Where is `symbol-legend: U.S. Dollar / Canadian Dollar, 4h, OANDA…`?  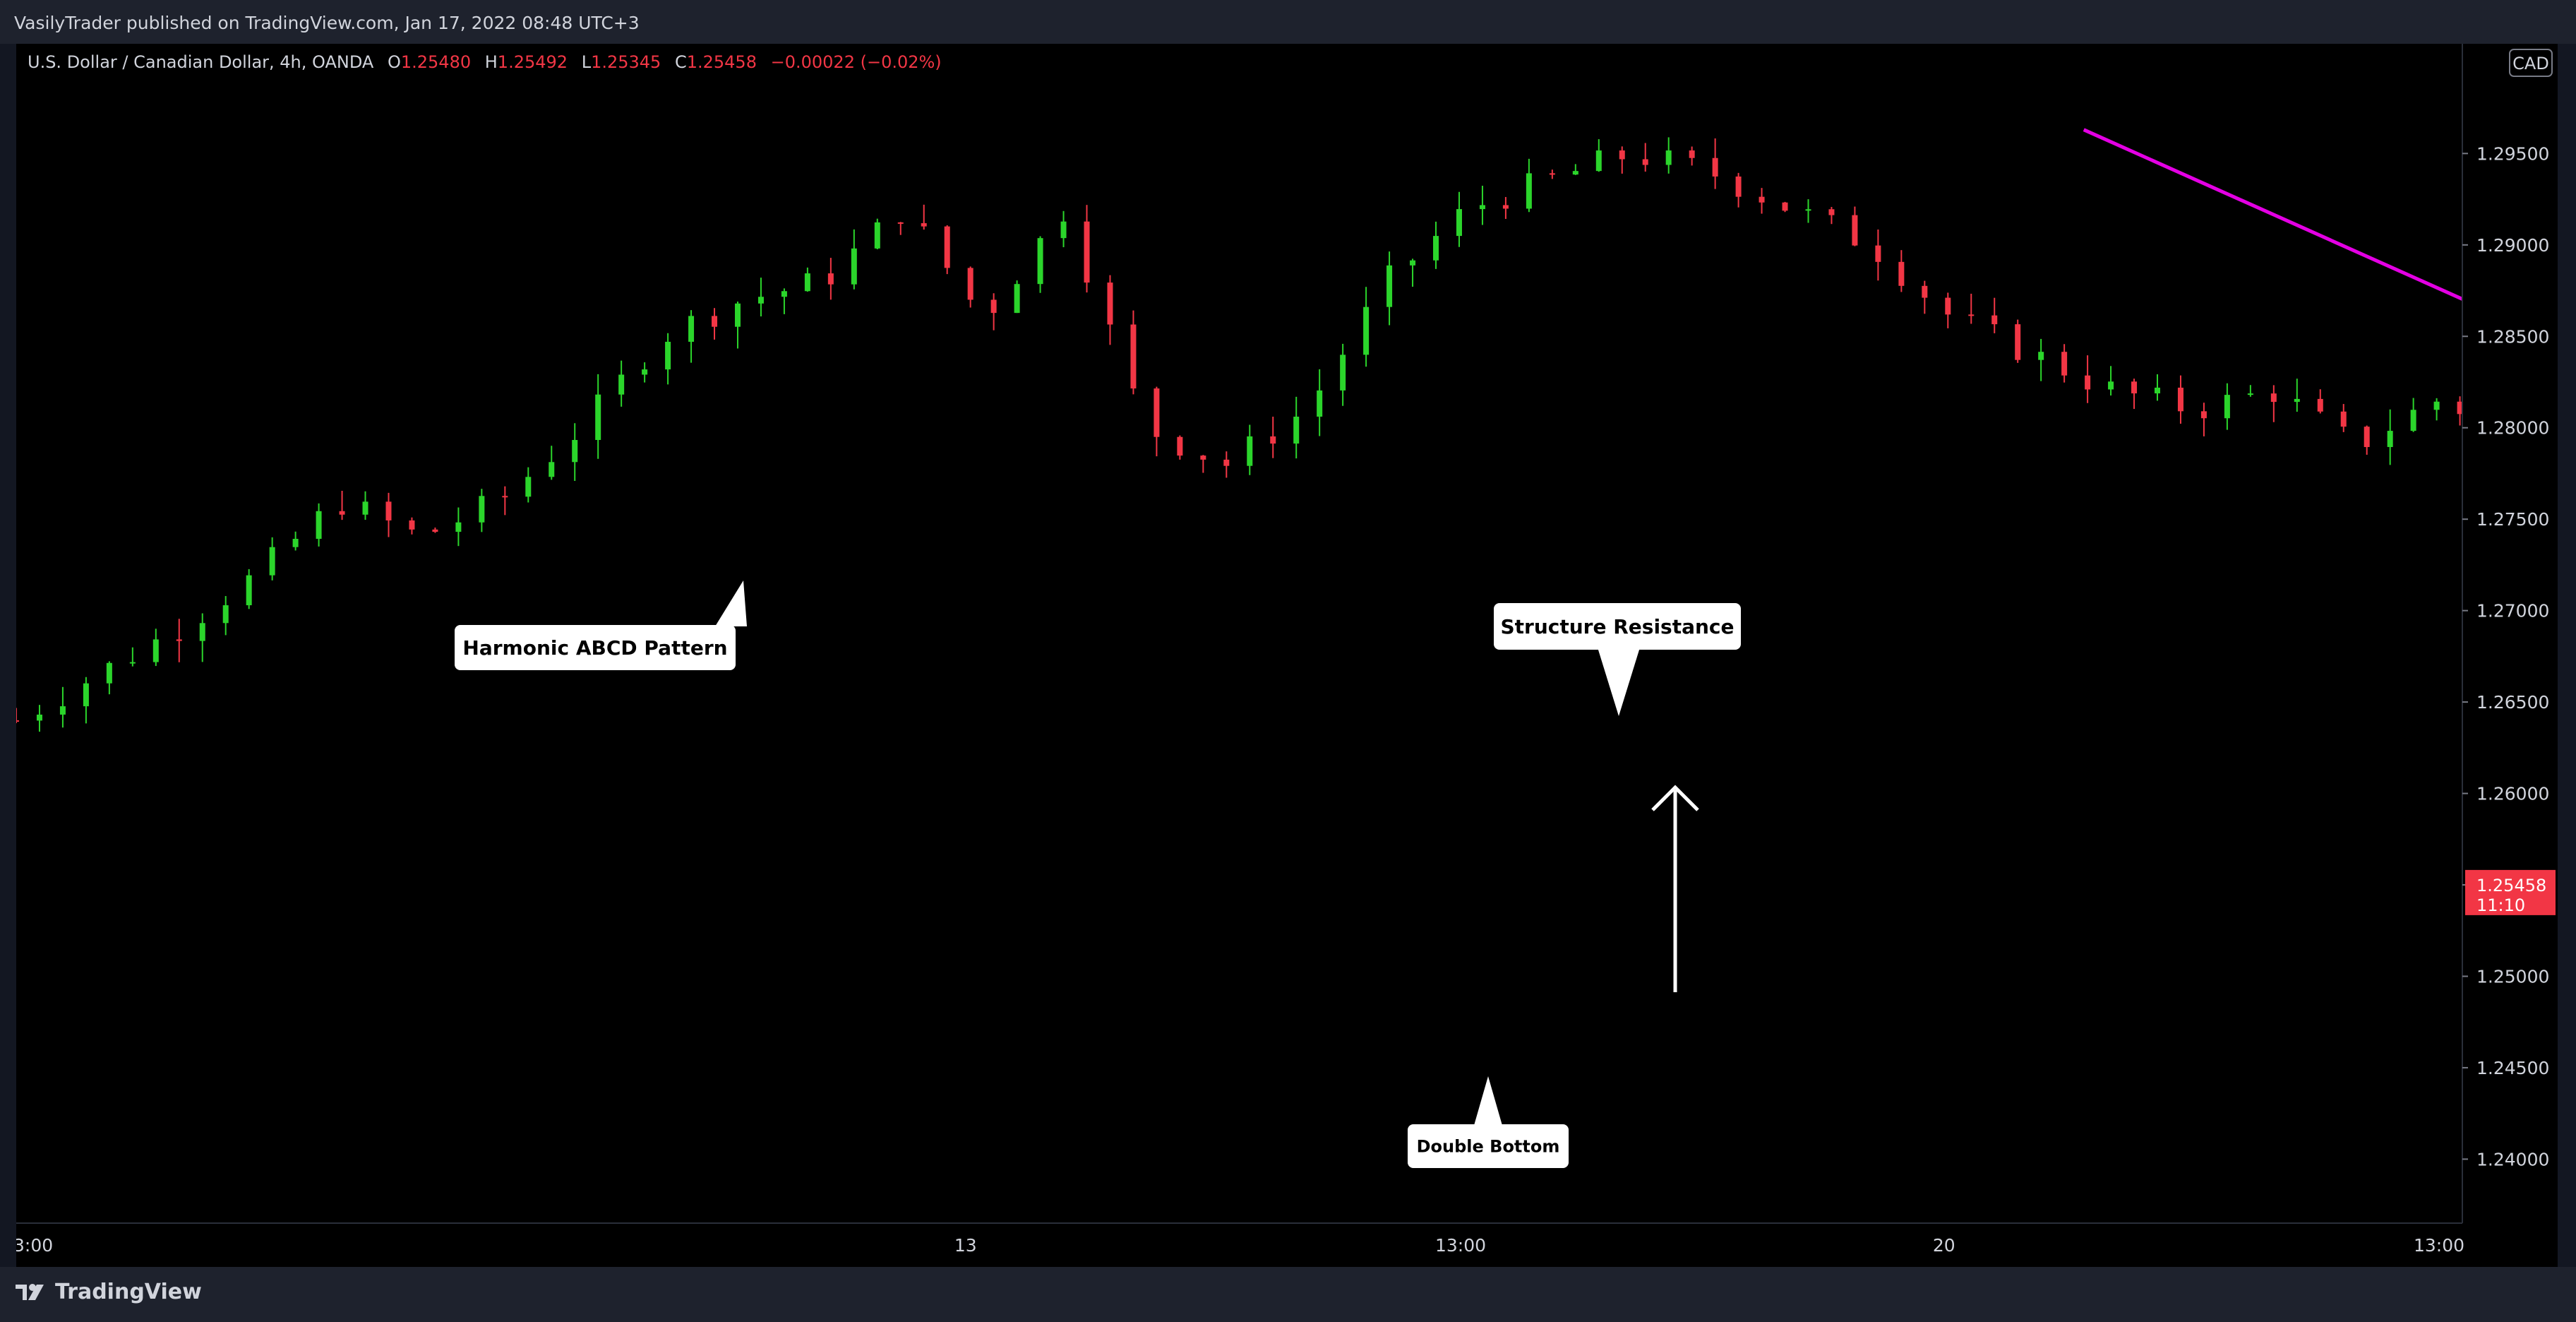 symbol-legend: U.S. Dollar / Canadian Dollar, 4h, OANDA… is located at coordinates (485, 62).